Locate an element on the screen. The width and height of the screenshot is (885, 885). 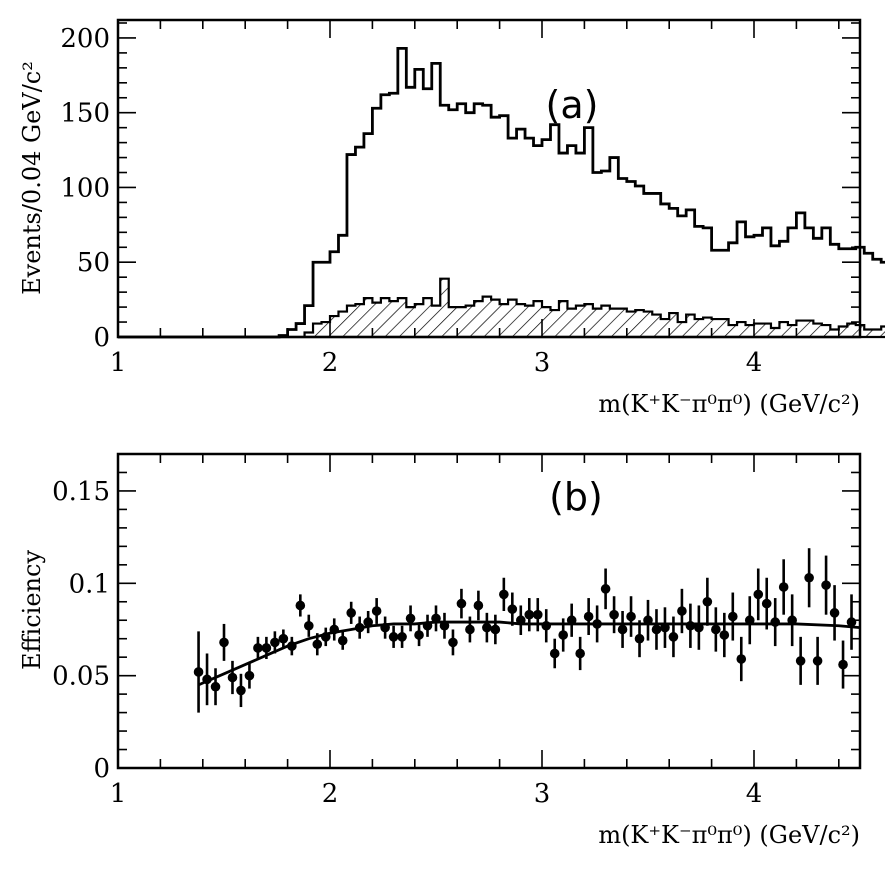
panel-b-xtick-label: 3 is located at coordinates (542, 794).